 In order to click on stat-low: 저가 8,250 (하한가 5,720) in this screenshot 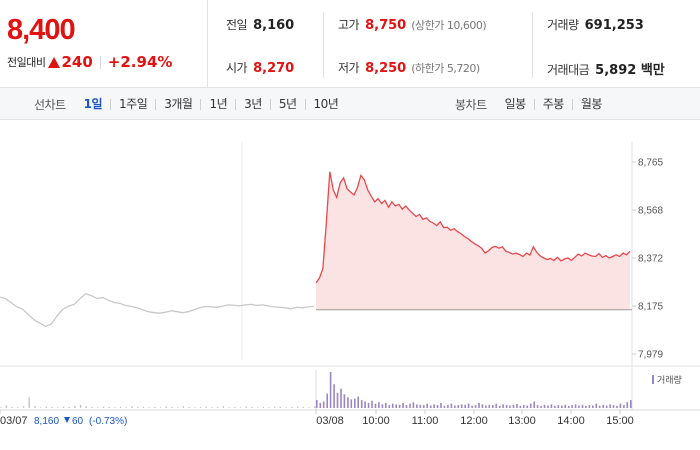, I will do `click(409, 67)`.